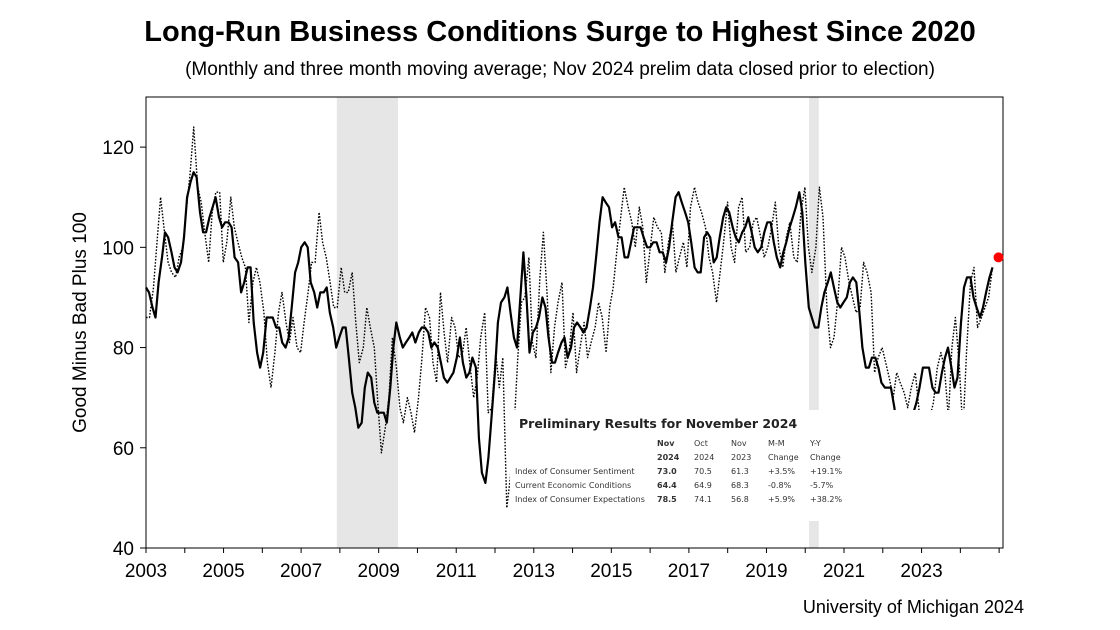 This screenshot has width=1120, height=630. I want to click on table-cell: 64.9, so click(703, 485).